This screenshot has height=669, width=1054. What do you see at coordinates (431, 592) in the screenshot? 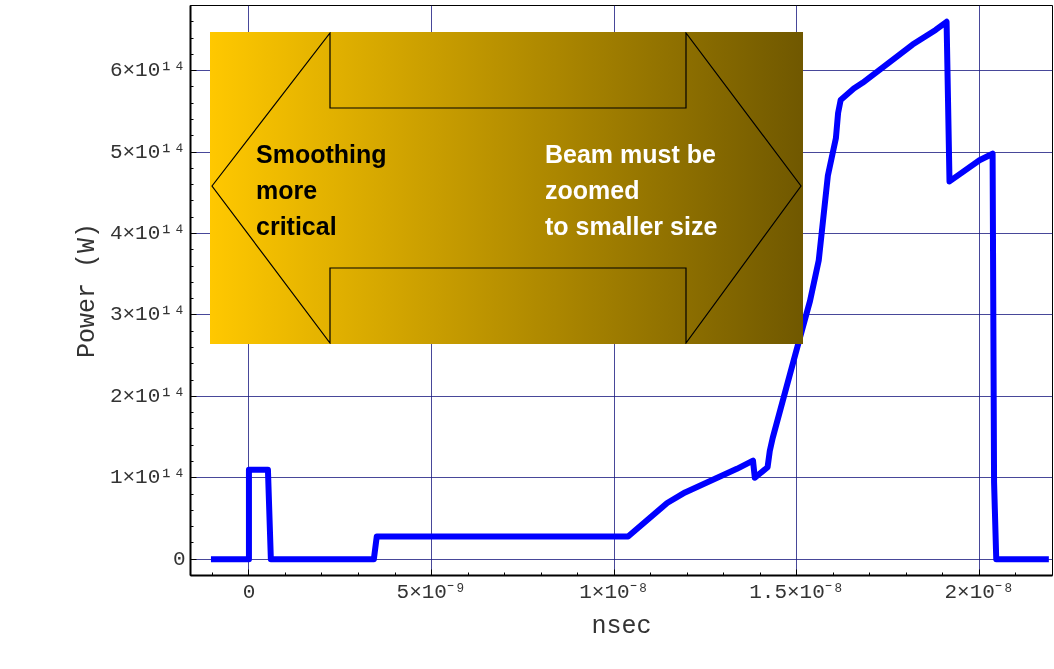
I see `x-tick-label: 5×10⁻⁹` at bounding box center [431, 592].